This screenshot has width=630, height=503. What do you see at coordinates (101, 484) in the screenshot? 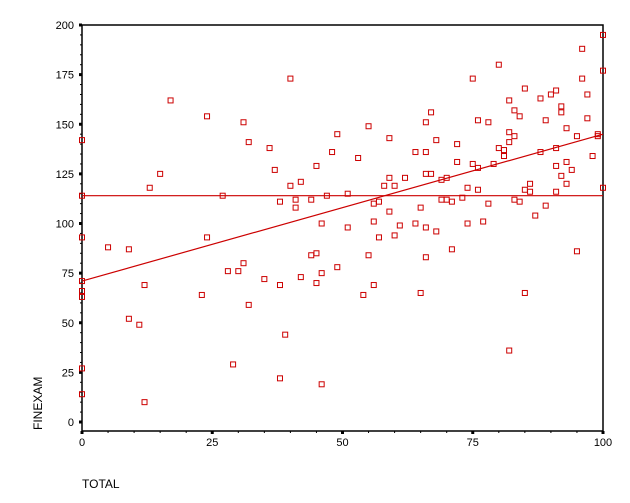
I see `x-axis-title: TOTAL` at bounding box center [101, 484].